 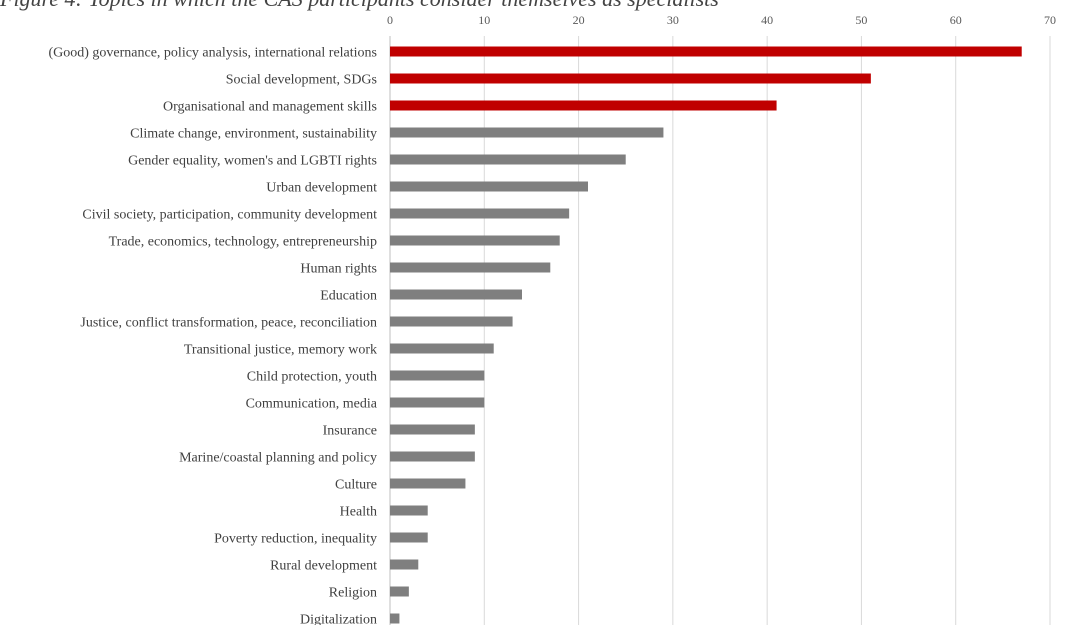 I want to click on x-tick-label: 50, so click(x=861, y=20).